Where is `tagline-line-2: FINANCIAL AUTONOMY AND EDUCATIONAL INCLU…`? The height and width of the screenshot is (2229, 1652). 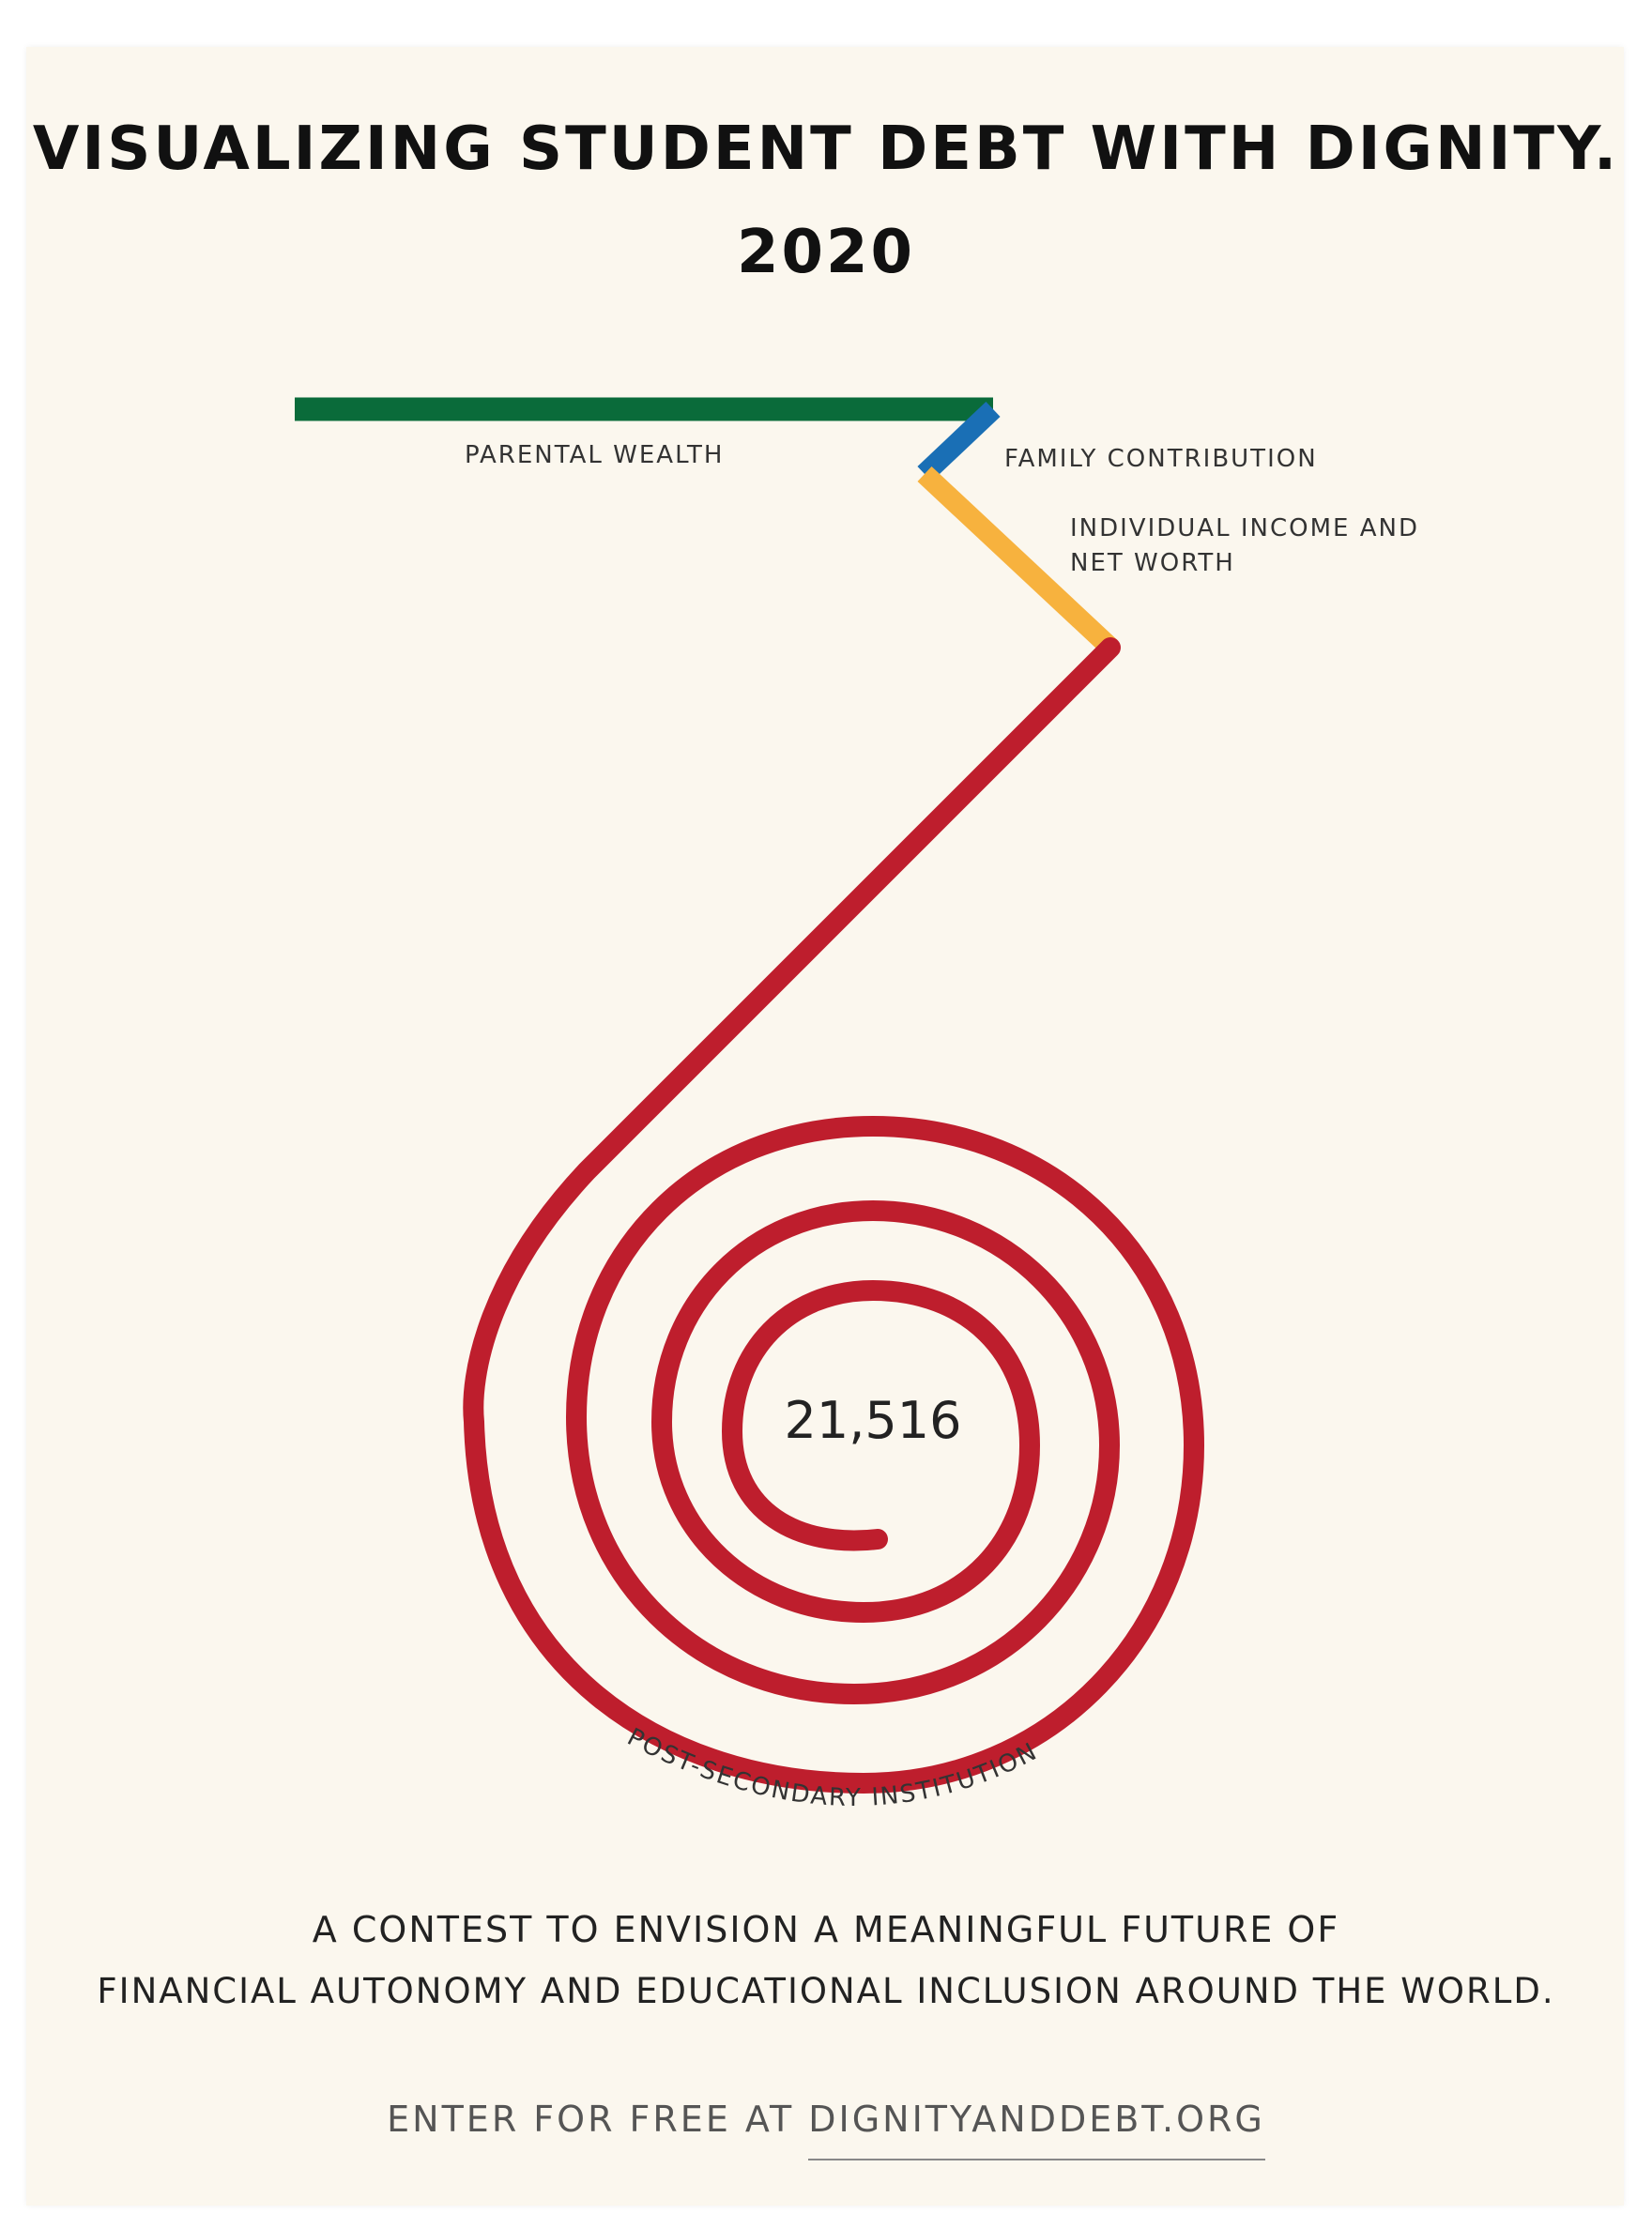
tagline-line-2: FINANCIAL AUTONOMY AND EDUCATIONAL INCLU… is located at coordinates (826, 1991).